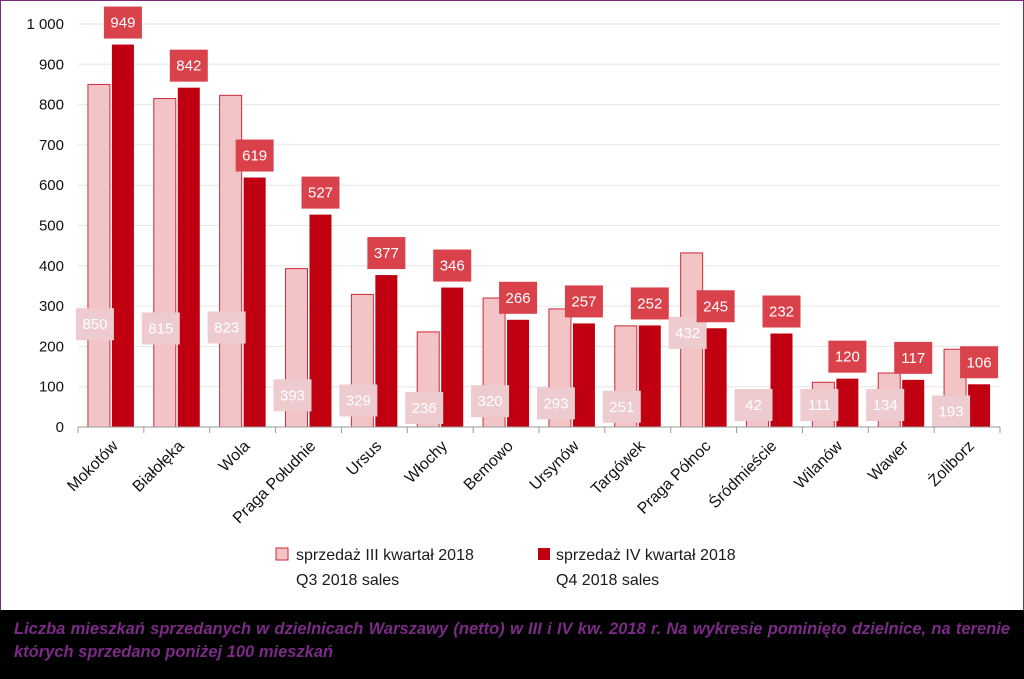 This screenshot has width=1024, height=679. I want to click on y-tick-label: 900, so click(51, 64).